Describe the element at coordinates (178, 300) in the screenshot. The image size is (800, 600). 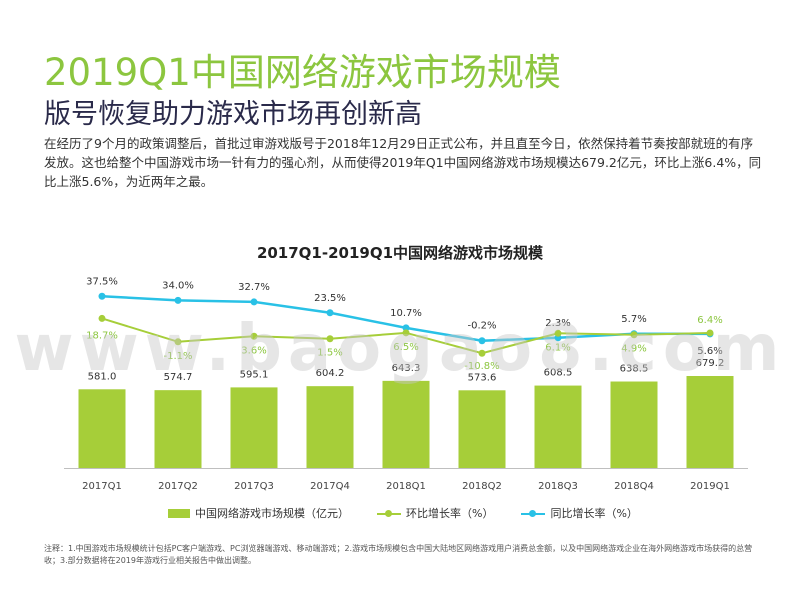
I see `yoy-point-2017Q2` at that location.